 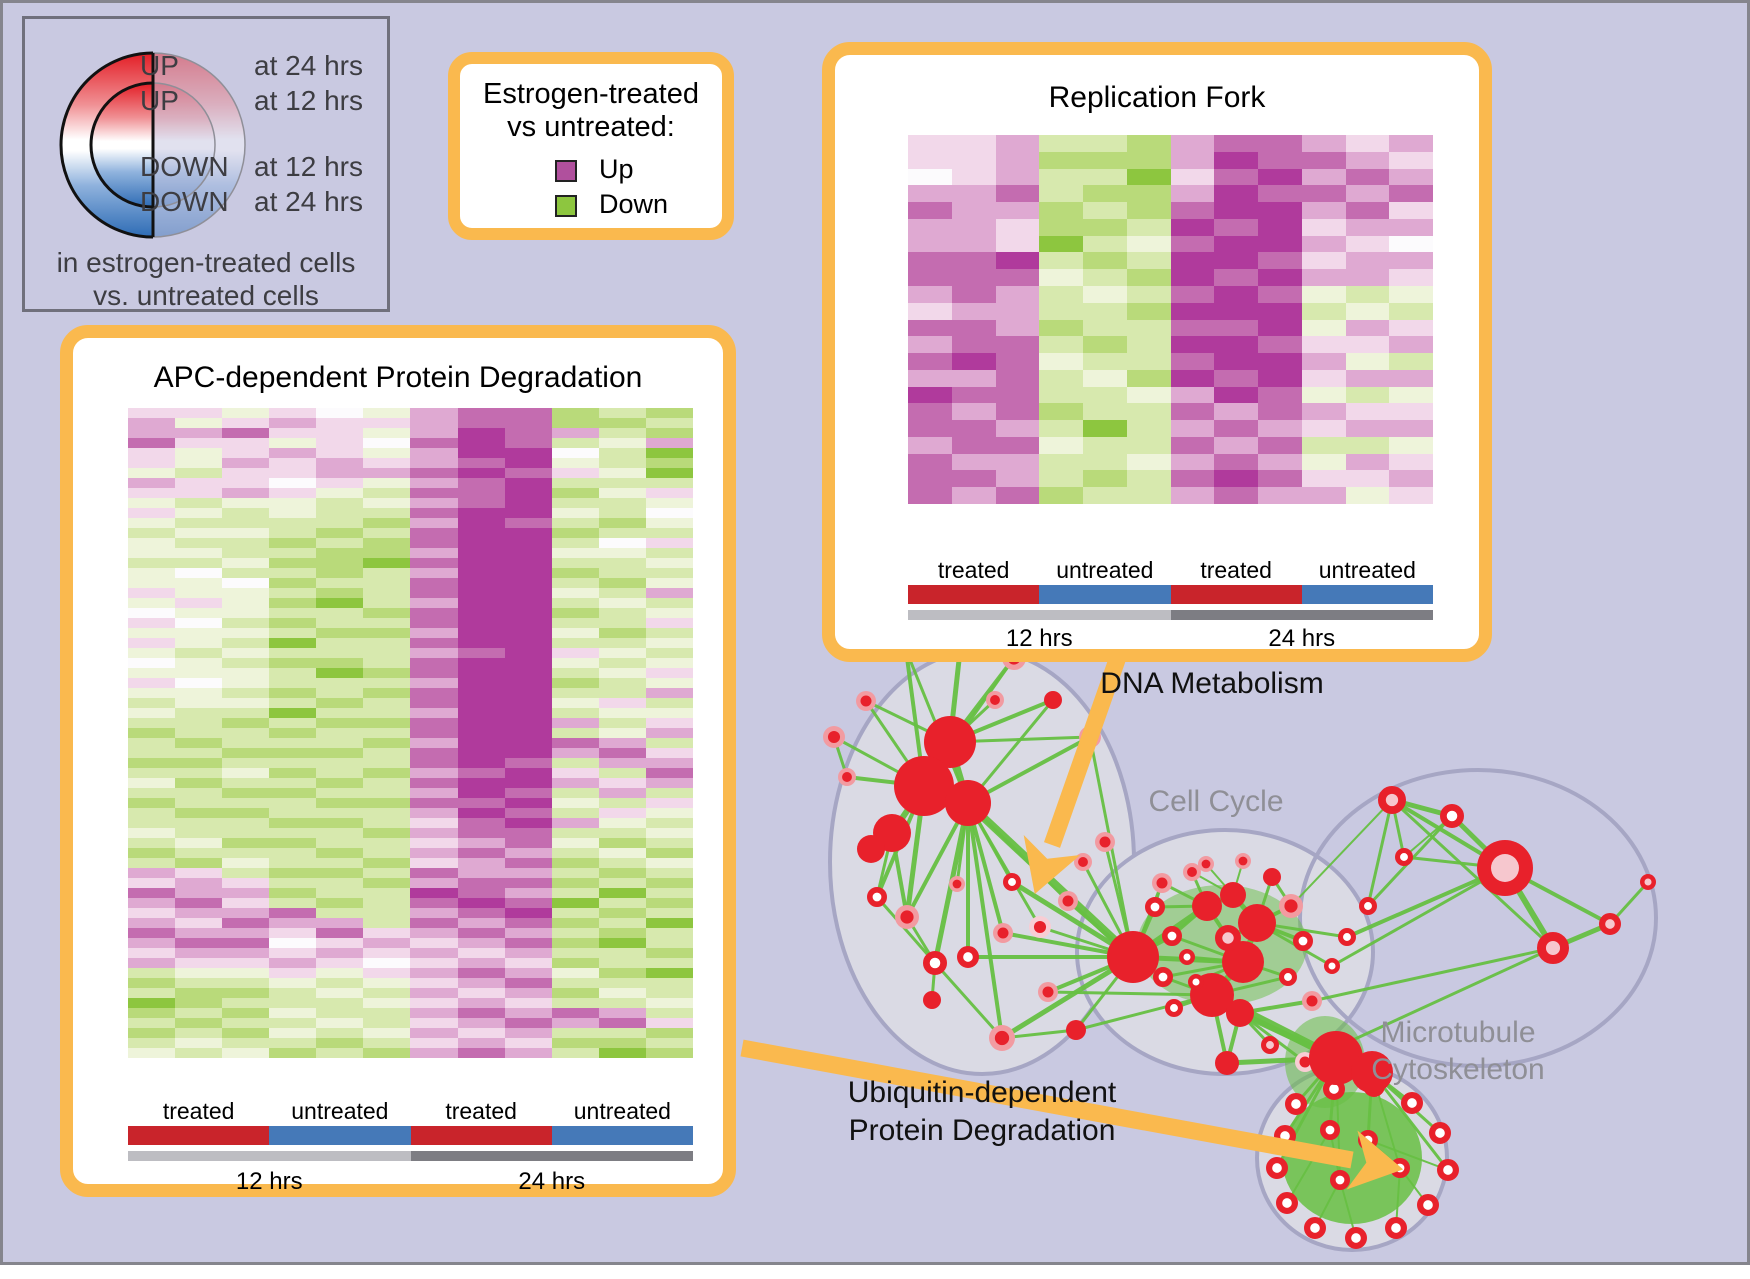 What do you see at coordinates (982, 1092) in the screenshot?
I see `network-label-ubiquitin-line1: Ubiquitin-dependent` at bounding box center [982, 1092].